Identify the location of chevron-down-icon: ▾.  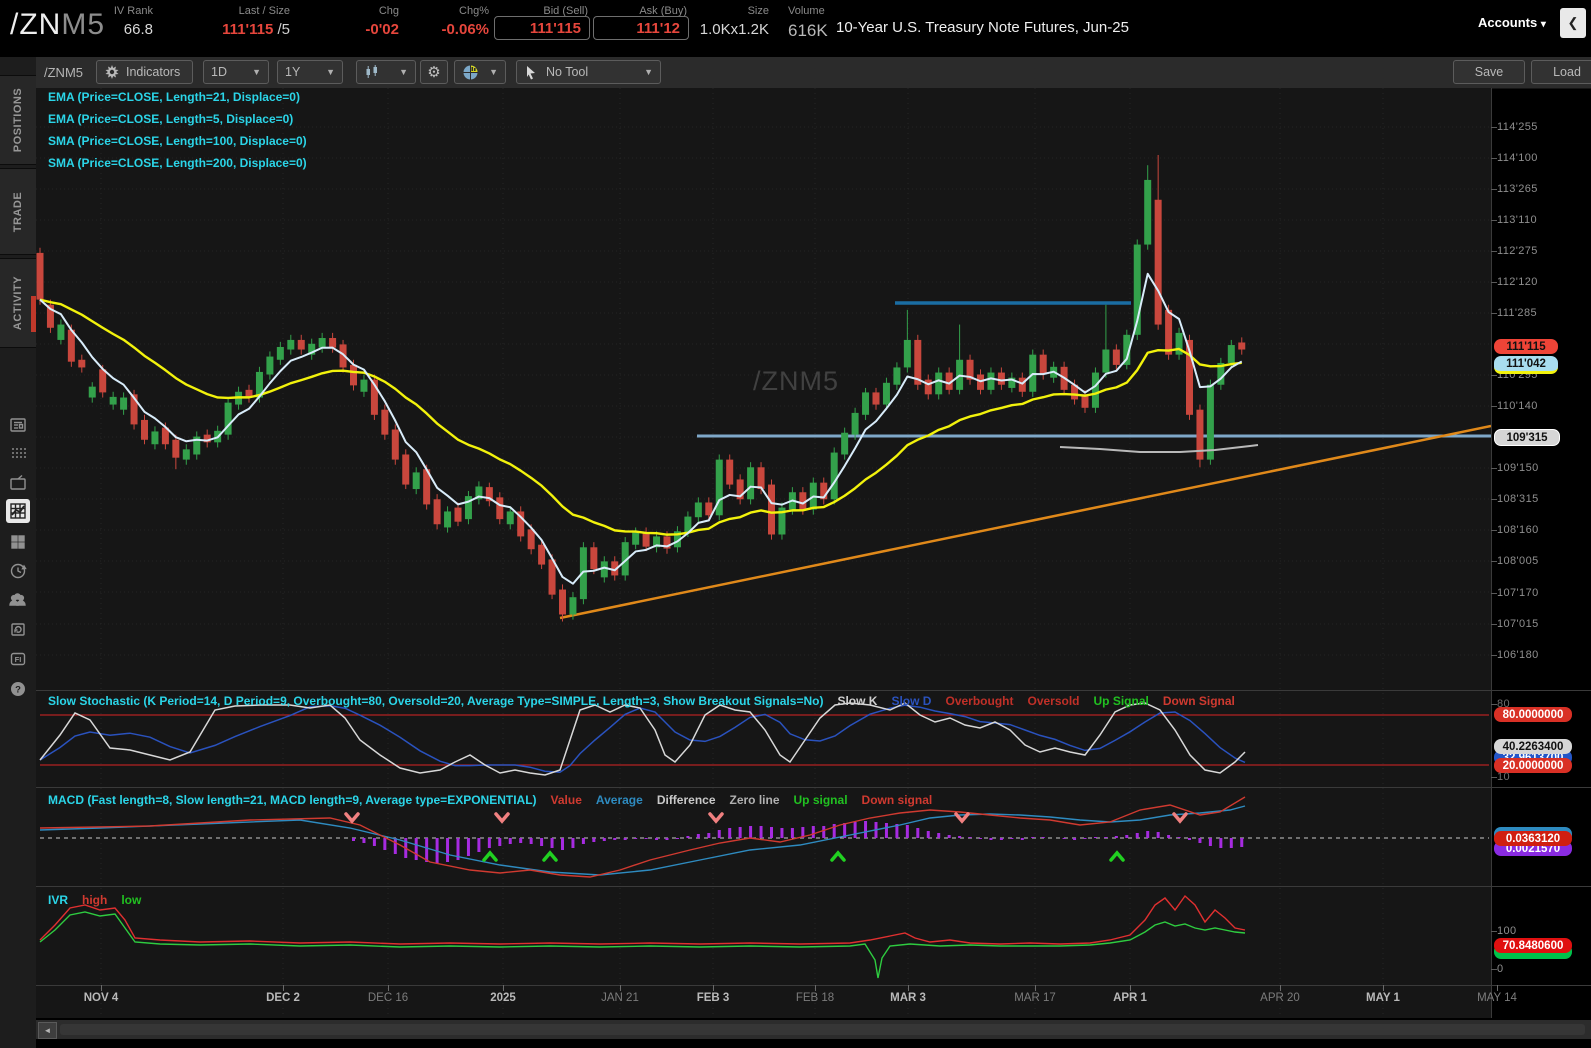
(1543, 24).